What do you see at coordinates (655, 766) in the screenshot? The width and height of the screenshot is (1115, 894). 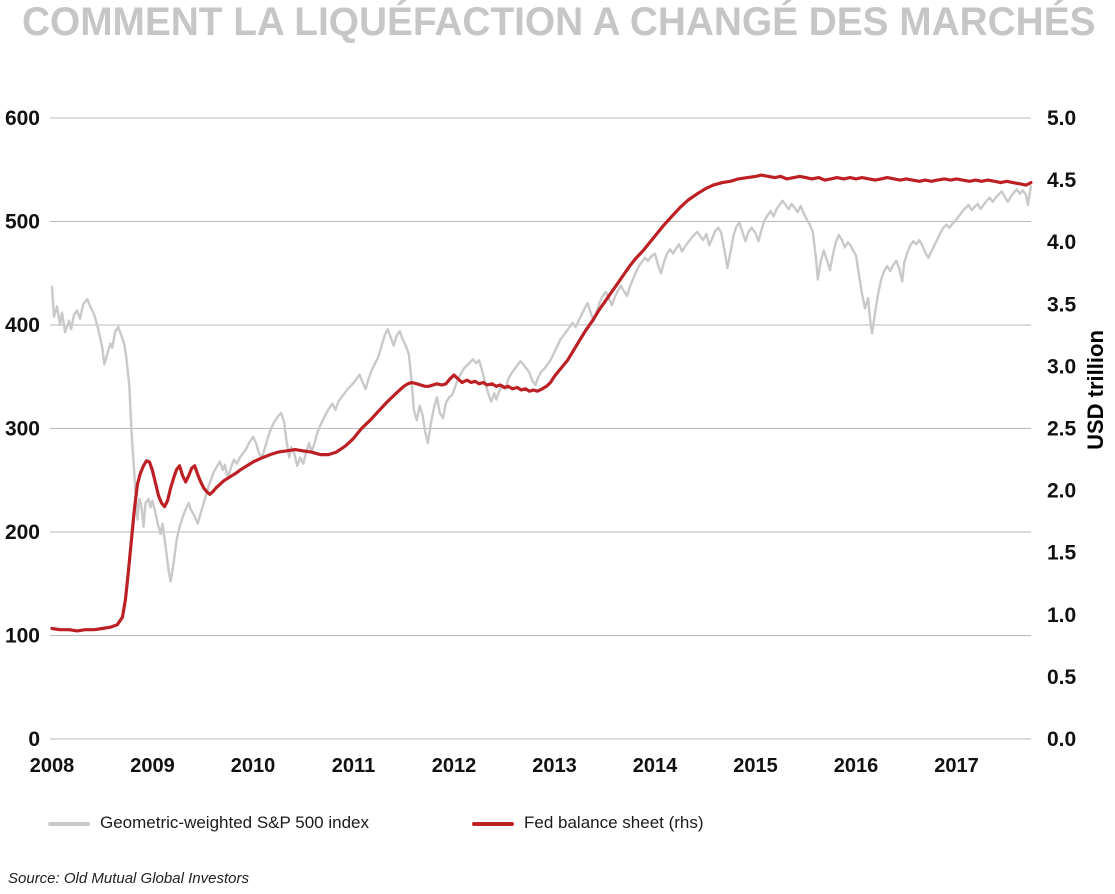 I see `x-axis-tick-label: 2014` at bounding box center [655, 766].